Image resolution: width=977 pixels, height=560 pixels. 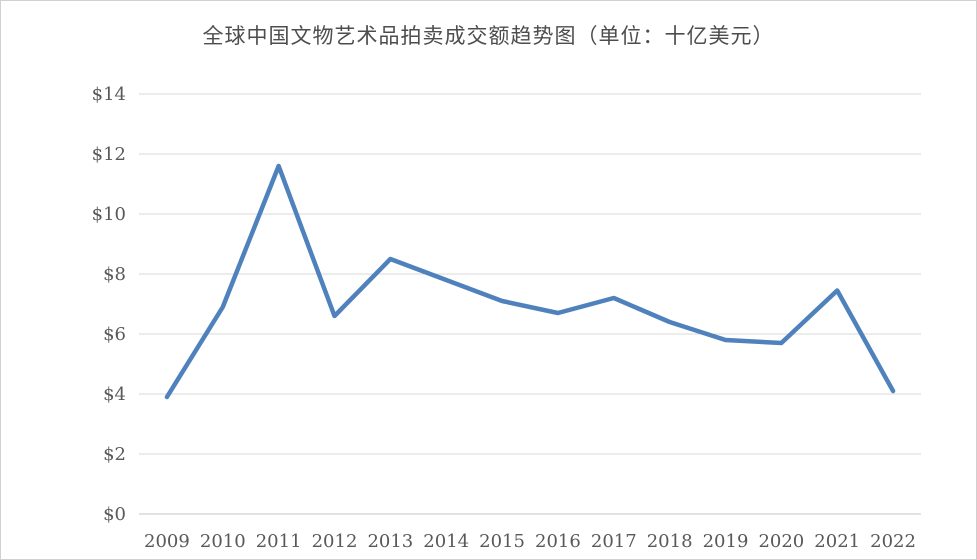 I want to click on x-axis-tick-label: 2016, so click(x=558, y=541).